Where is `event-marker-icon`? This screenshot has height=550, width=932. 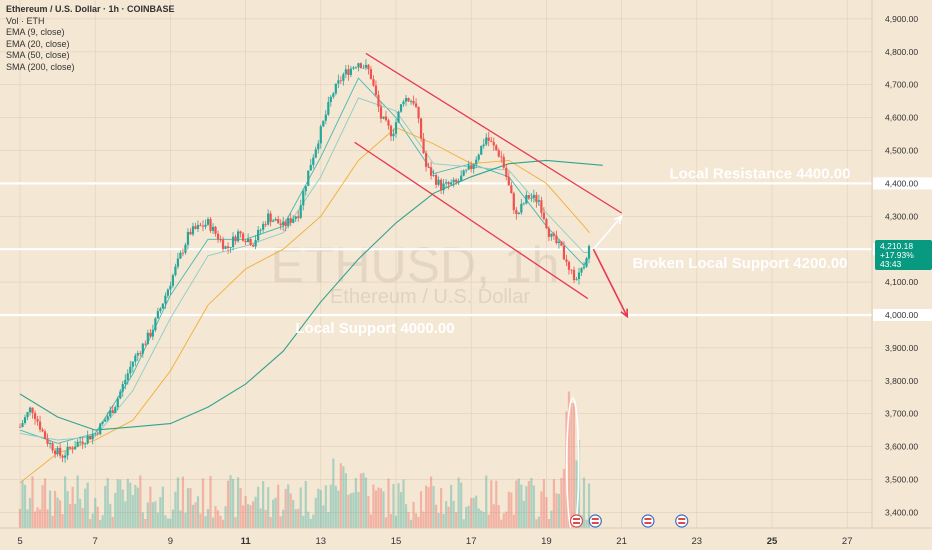
event-marker-icon is located at coordinates (576, 521).